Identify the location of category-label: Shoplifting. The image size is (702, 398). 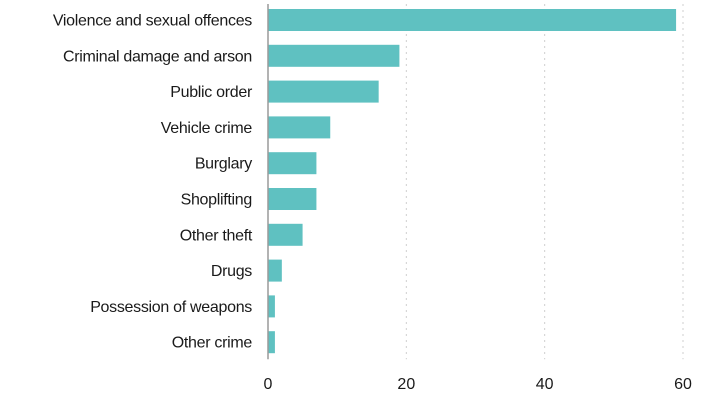
(216, 200).